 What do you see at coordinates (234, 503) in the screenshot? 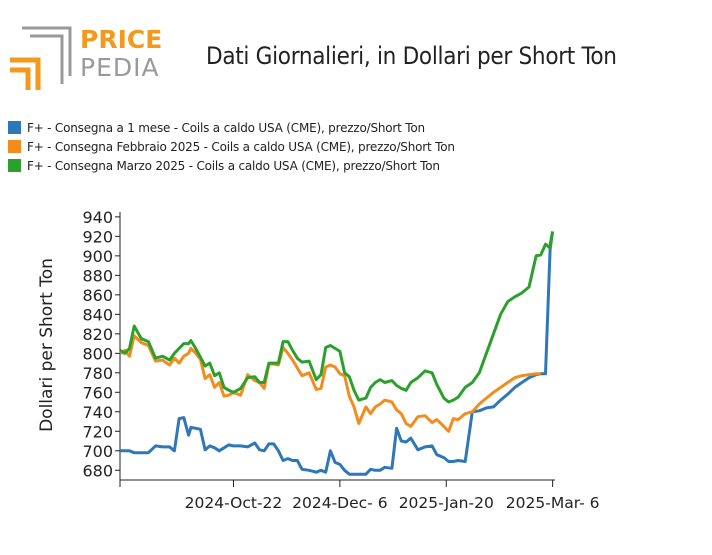
I see `x-tick-label: 2024-Oct-22` at bounding box center [234, 503].